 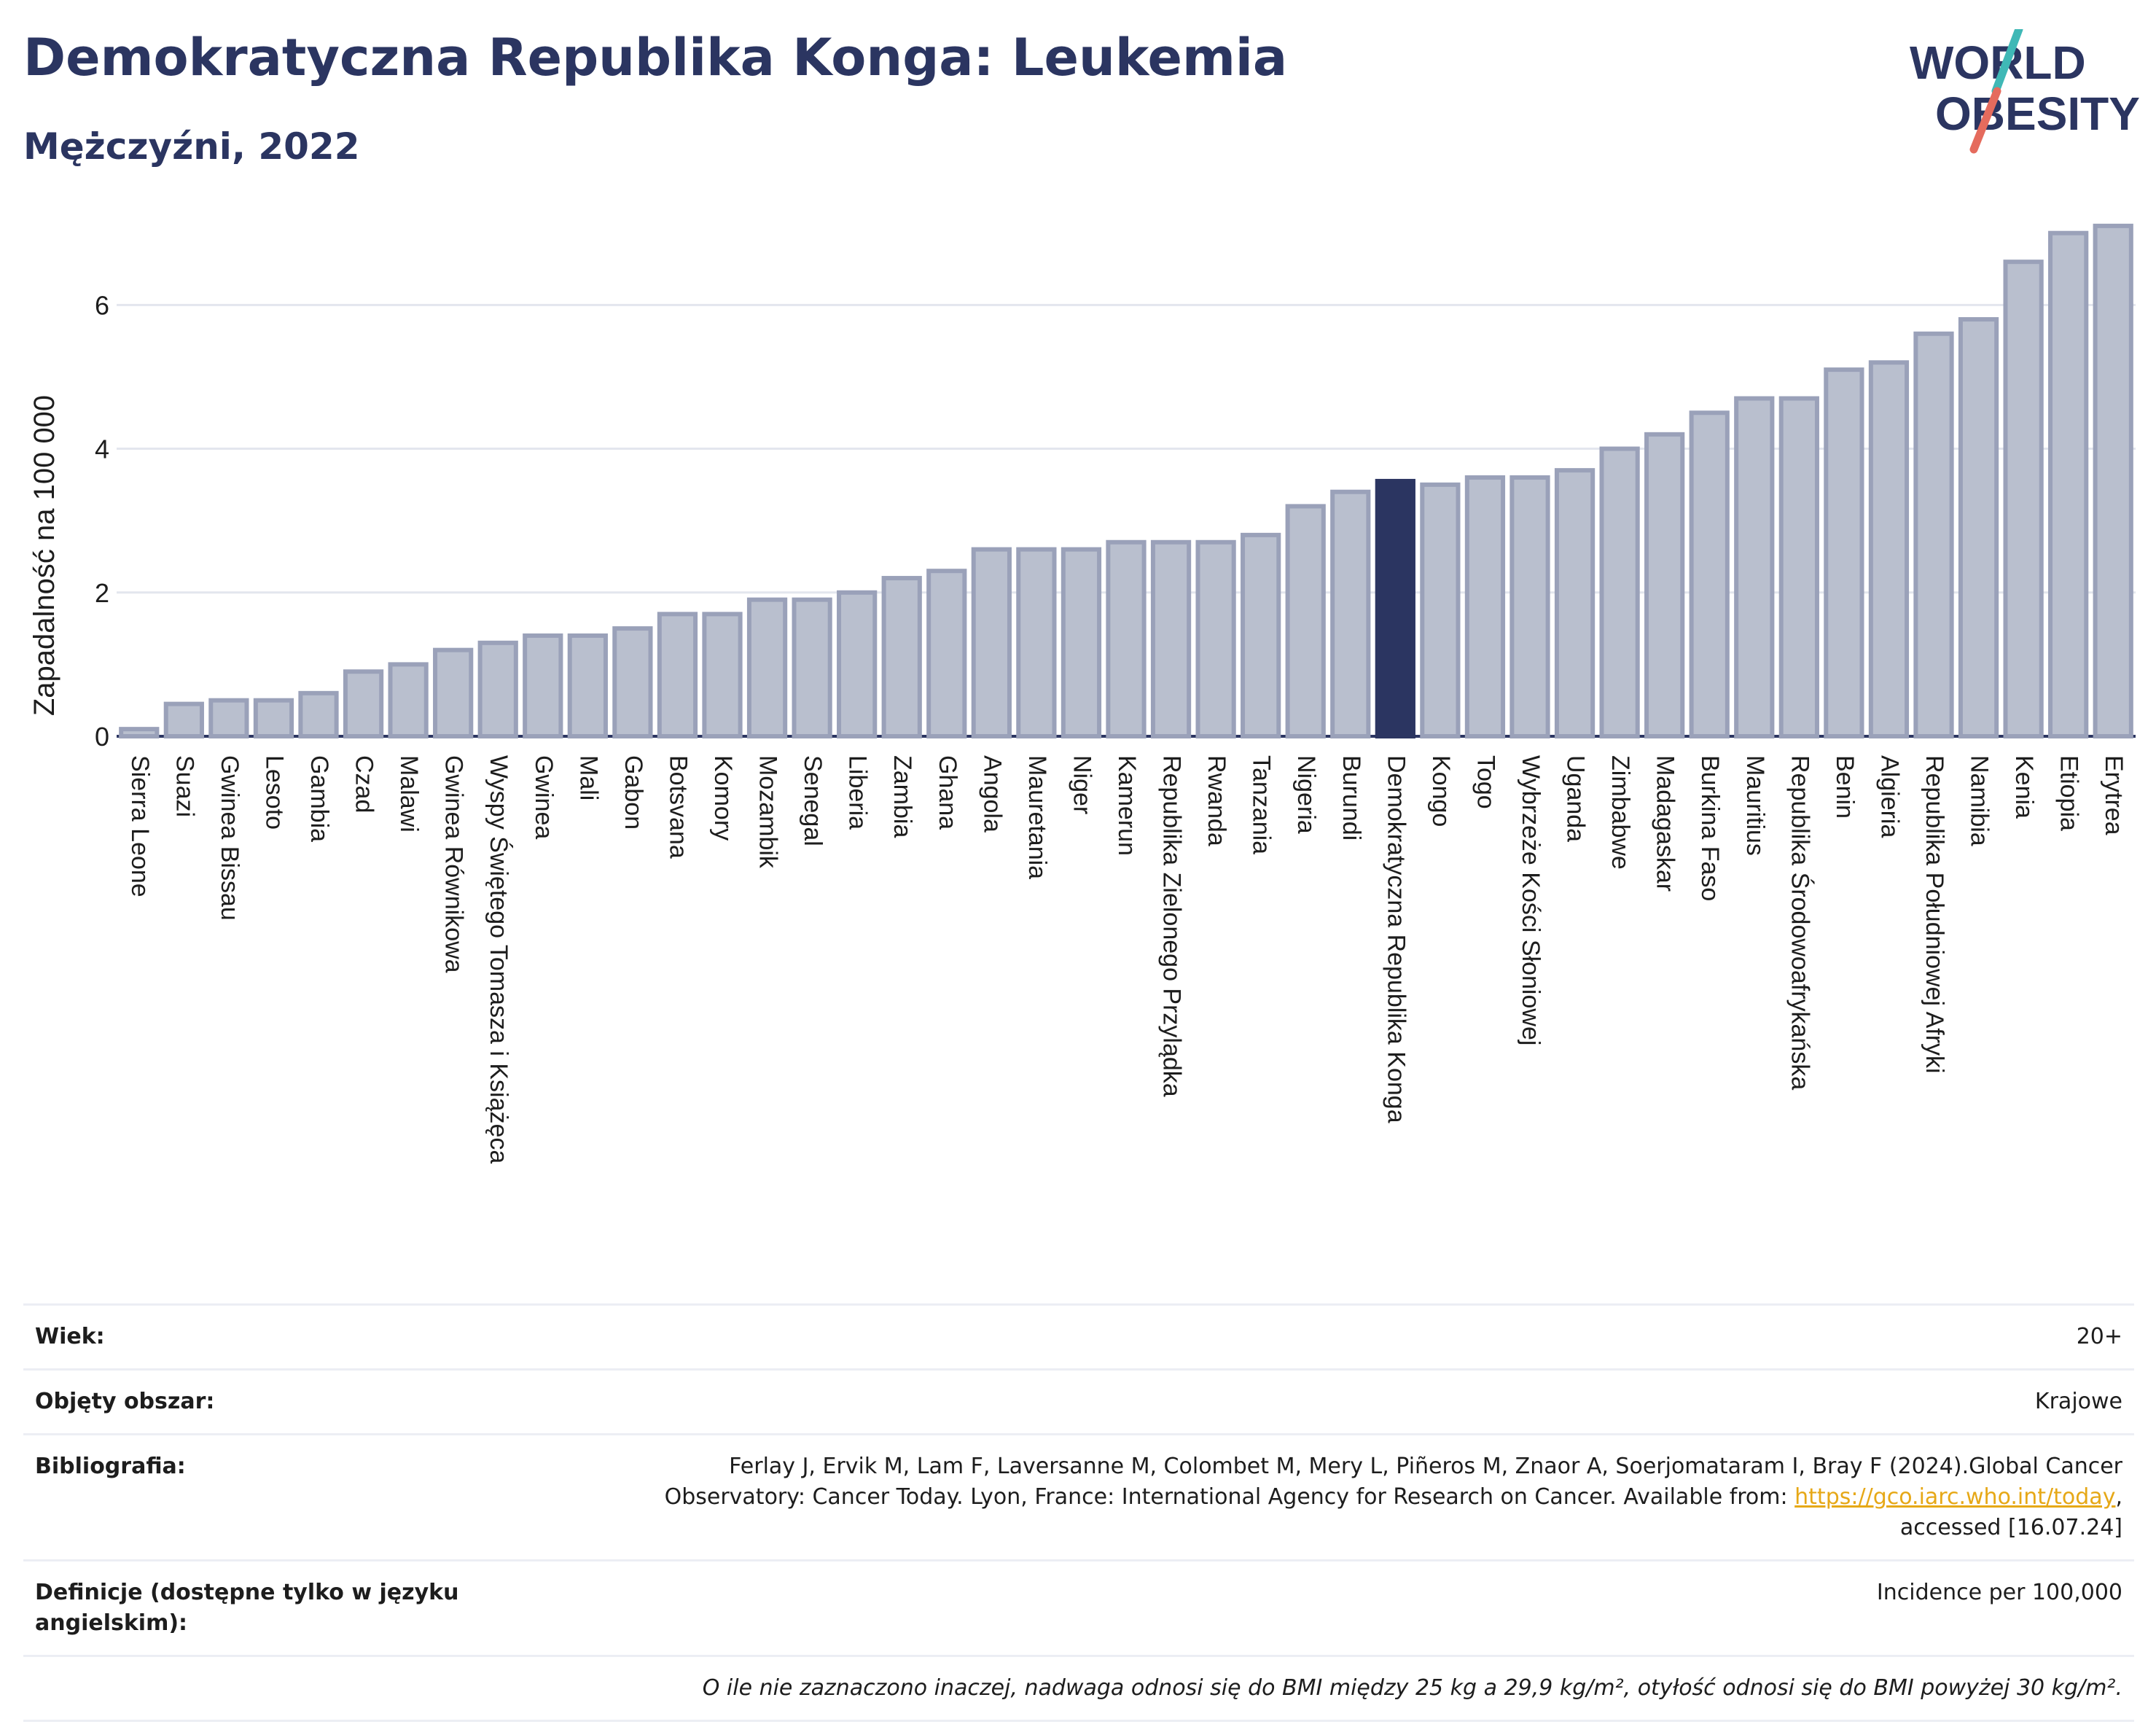 What do you see at coordinates (1999, 1592) in the screenshot?
I see `definitions-value: Incidence per 100,000` at bounding box center [1999, 1592].